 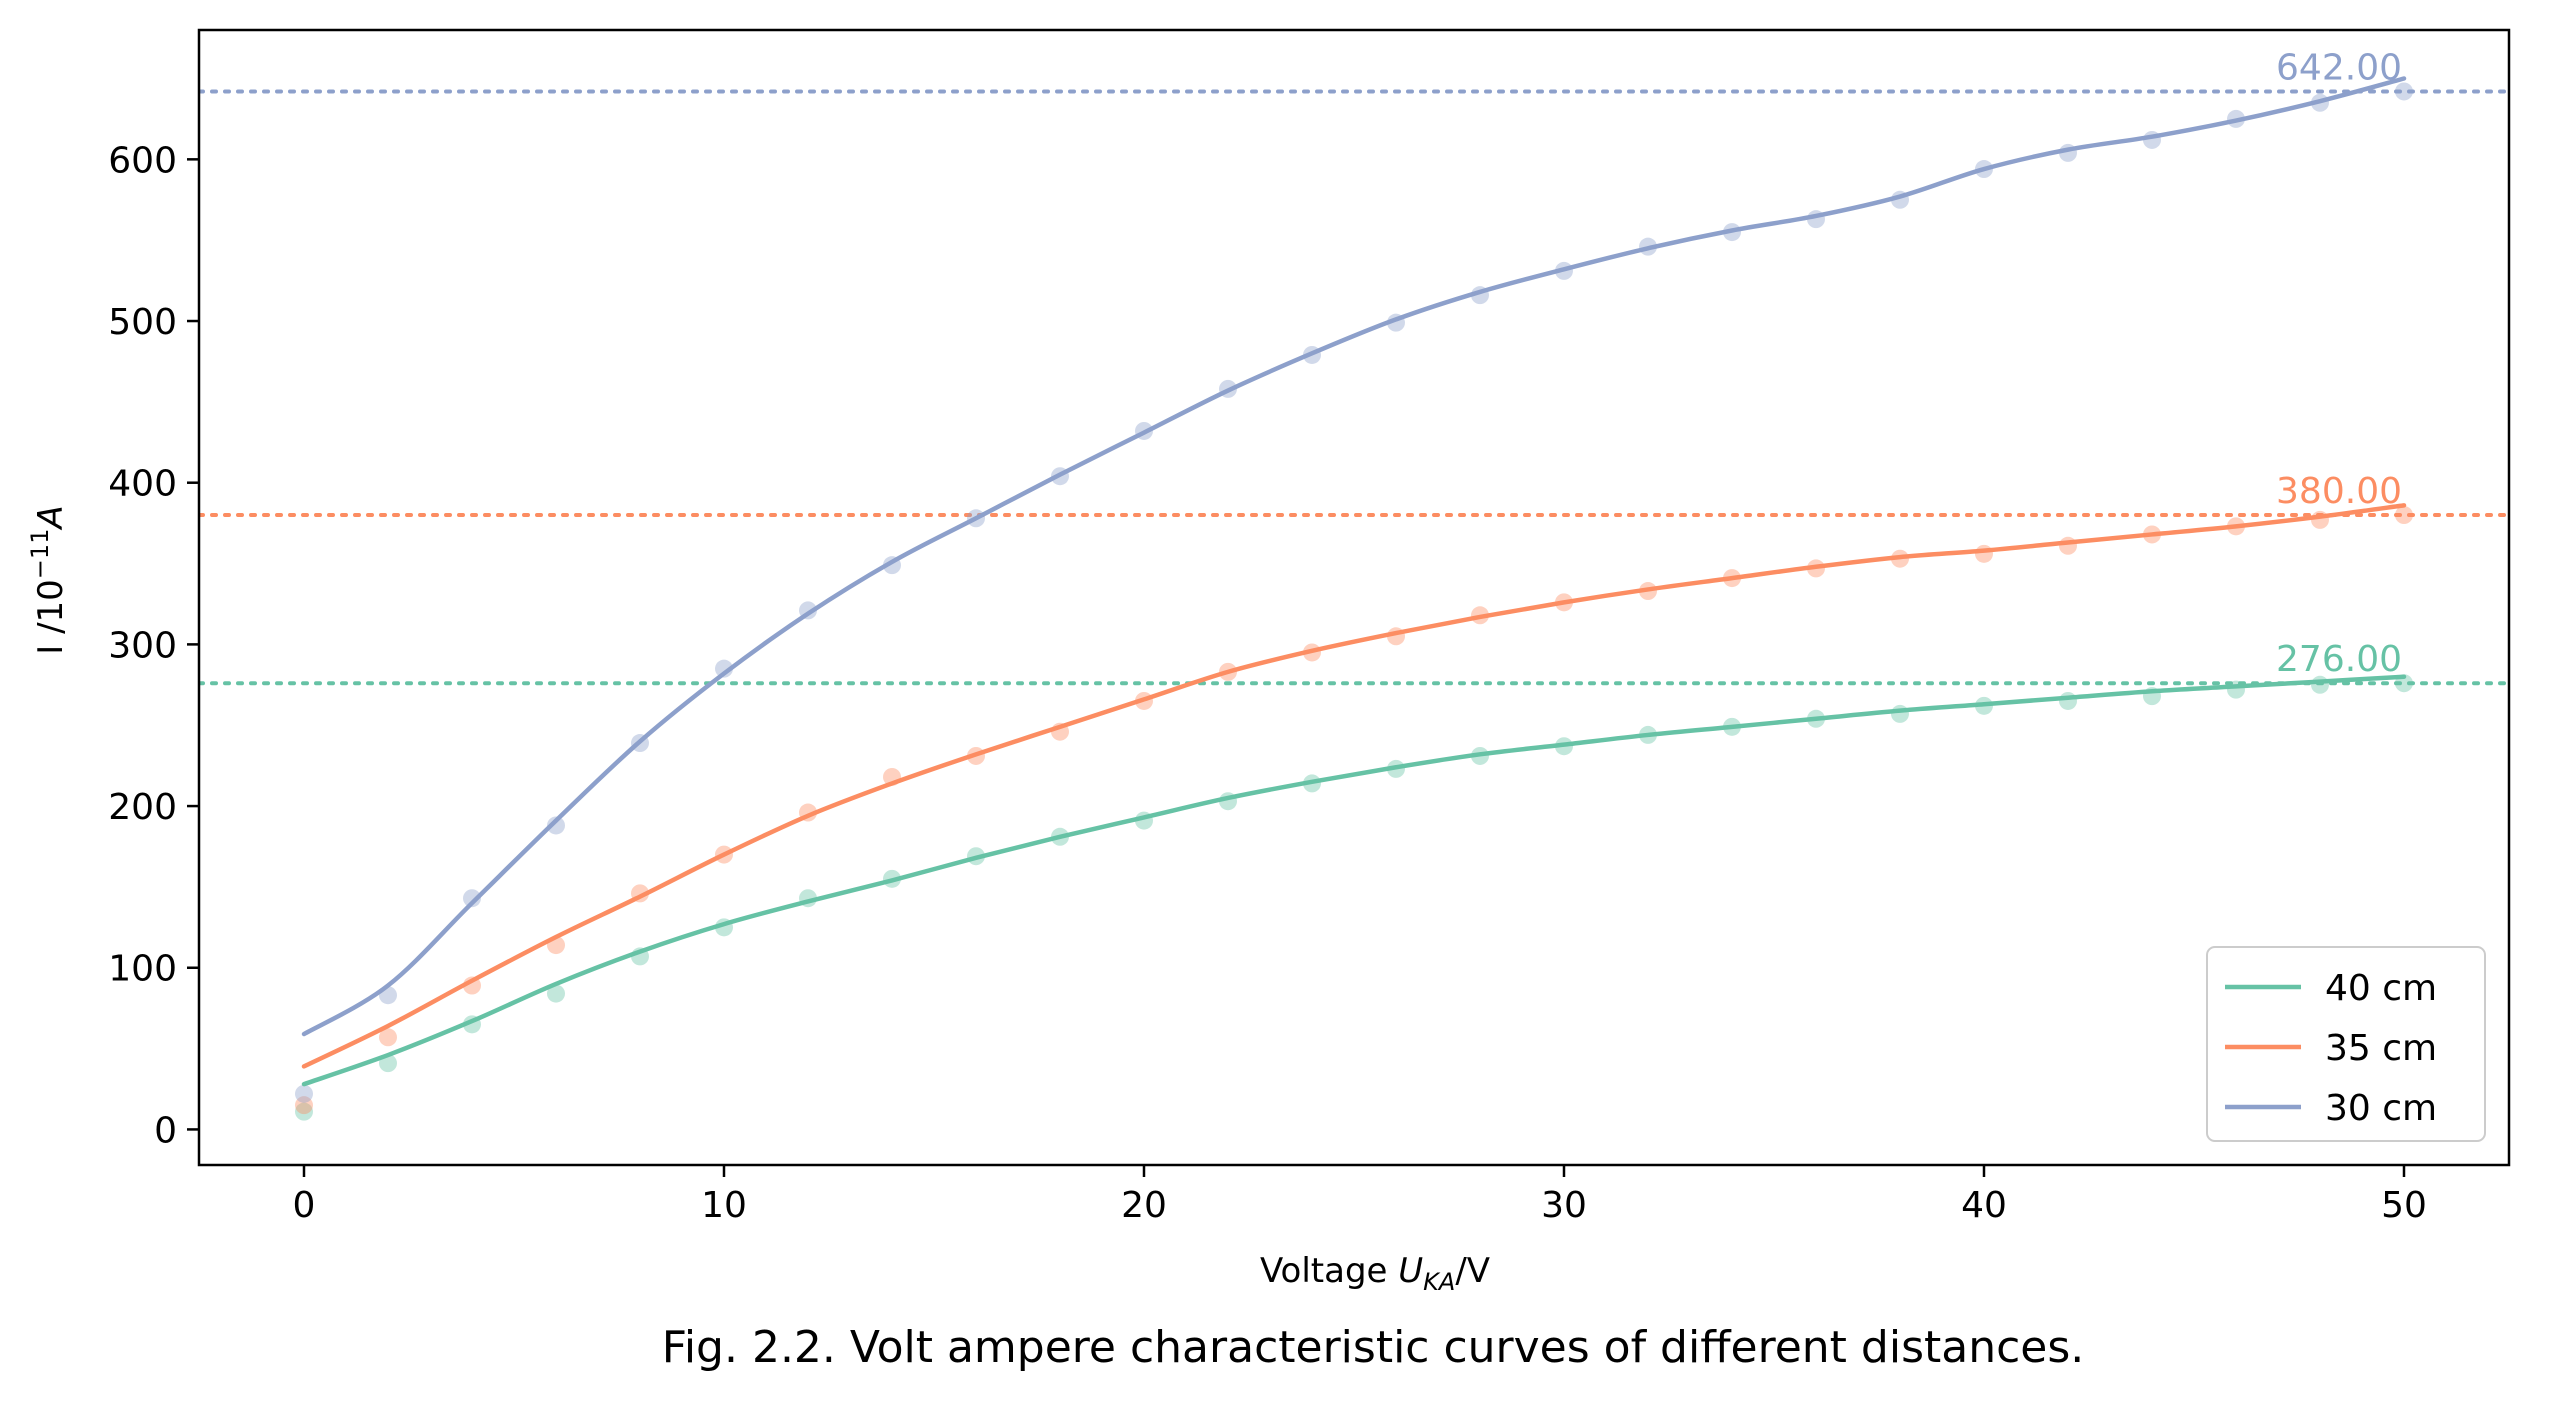 What do you see at coordinates (1472, 1271) in the screenshot?
I see `x-axis-title-suffix: /V` at bounding box center [1472, 1271].